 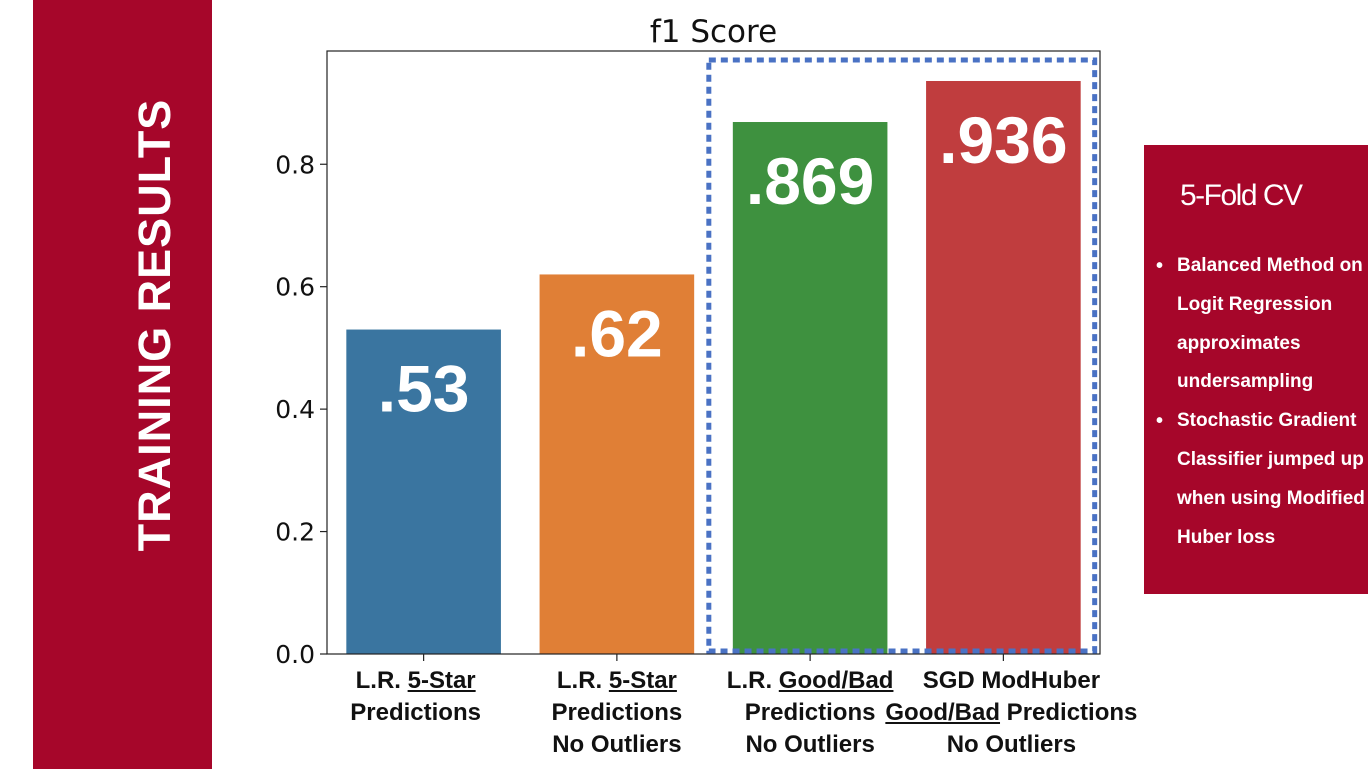 I want to click on data-label: .869, so click(x=810, y=181).